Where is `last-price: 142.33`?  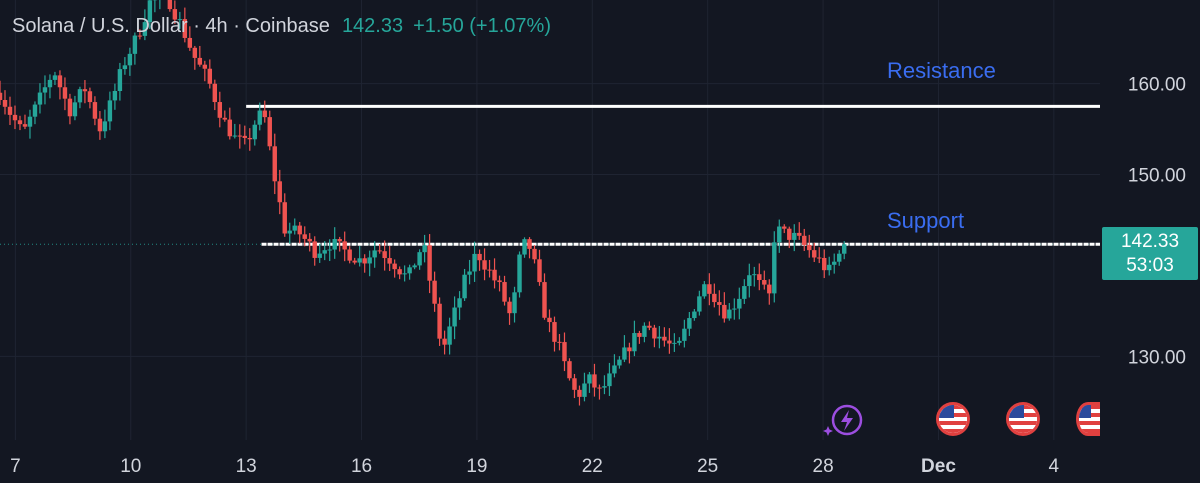
last-price: 142.33 is located at coordinates (372, 26).